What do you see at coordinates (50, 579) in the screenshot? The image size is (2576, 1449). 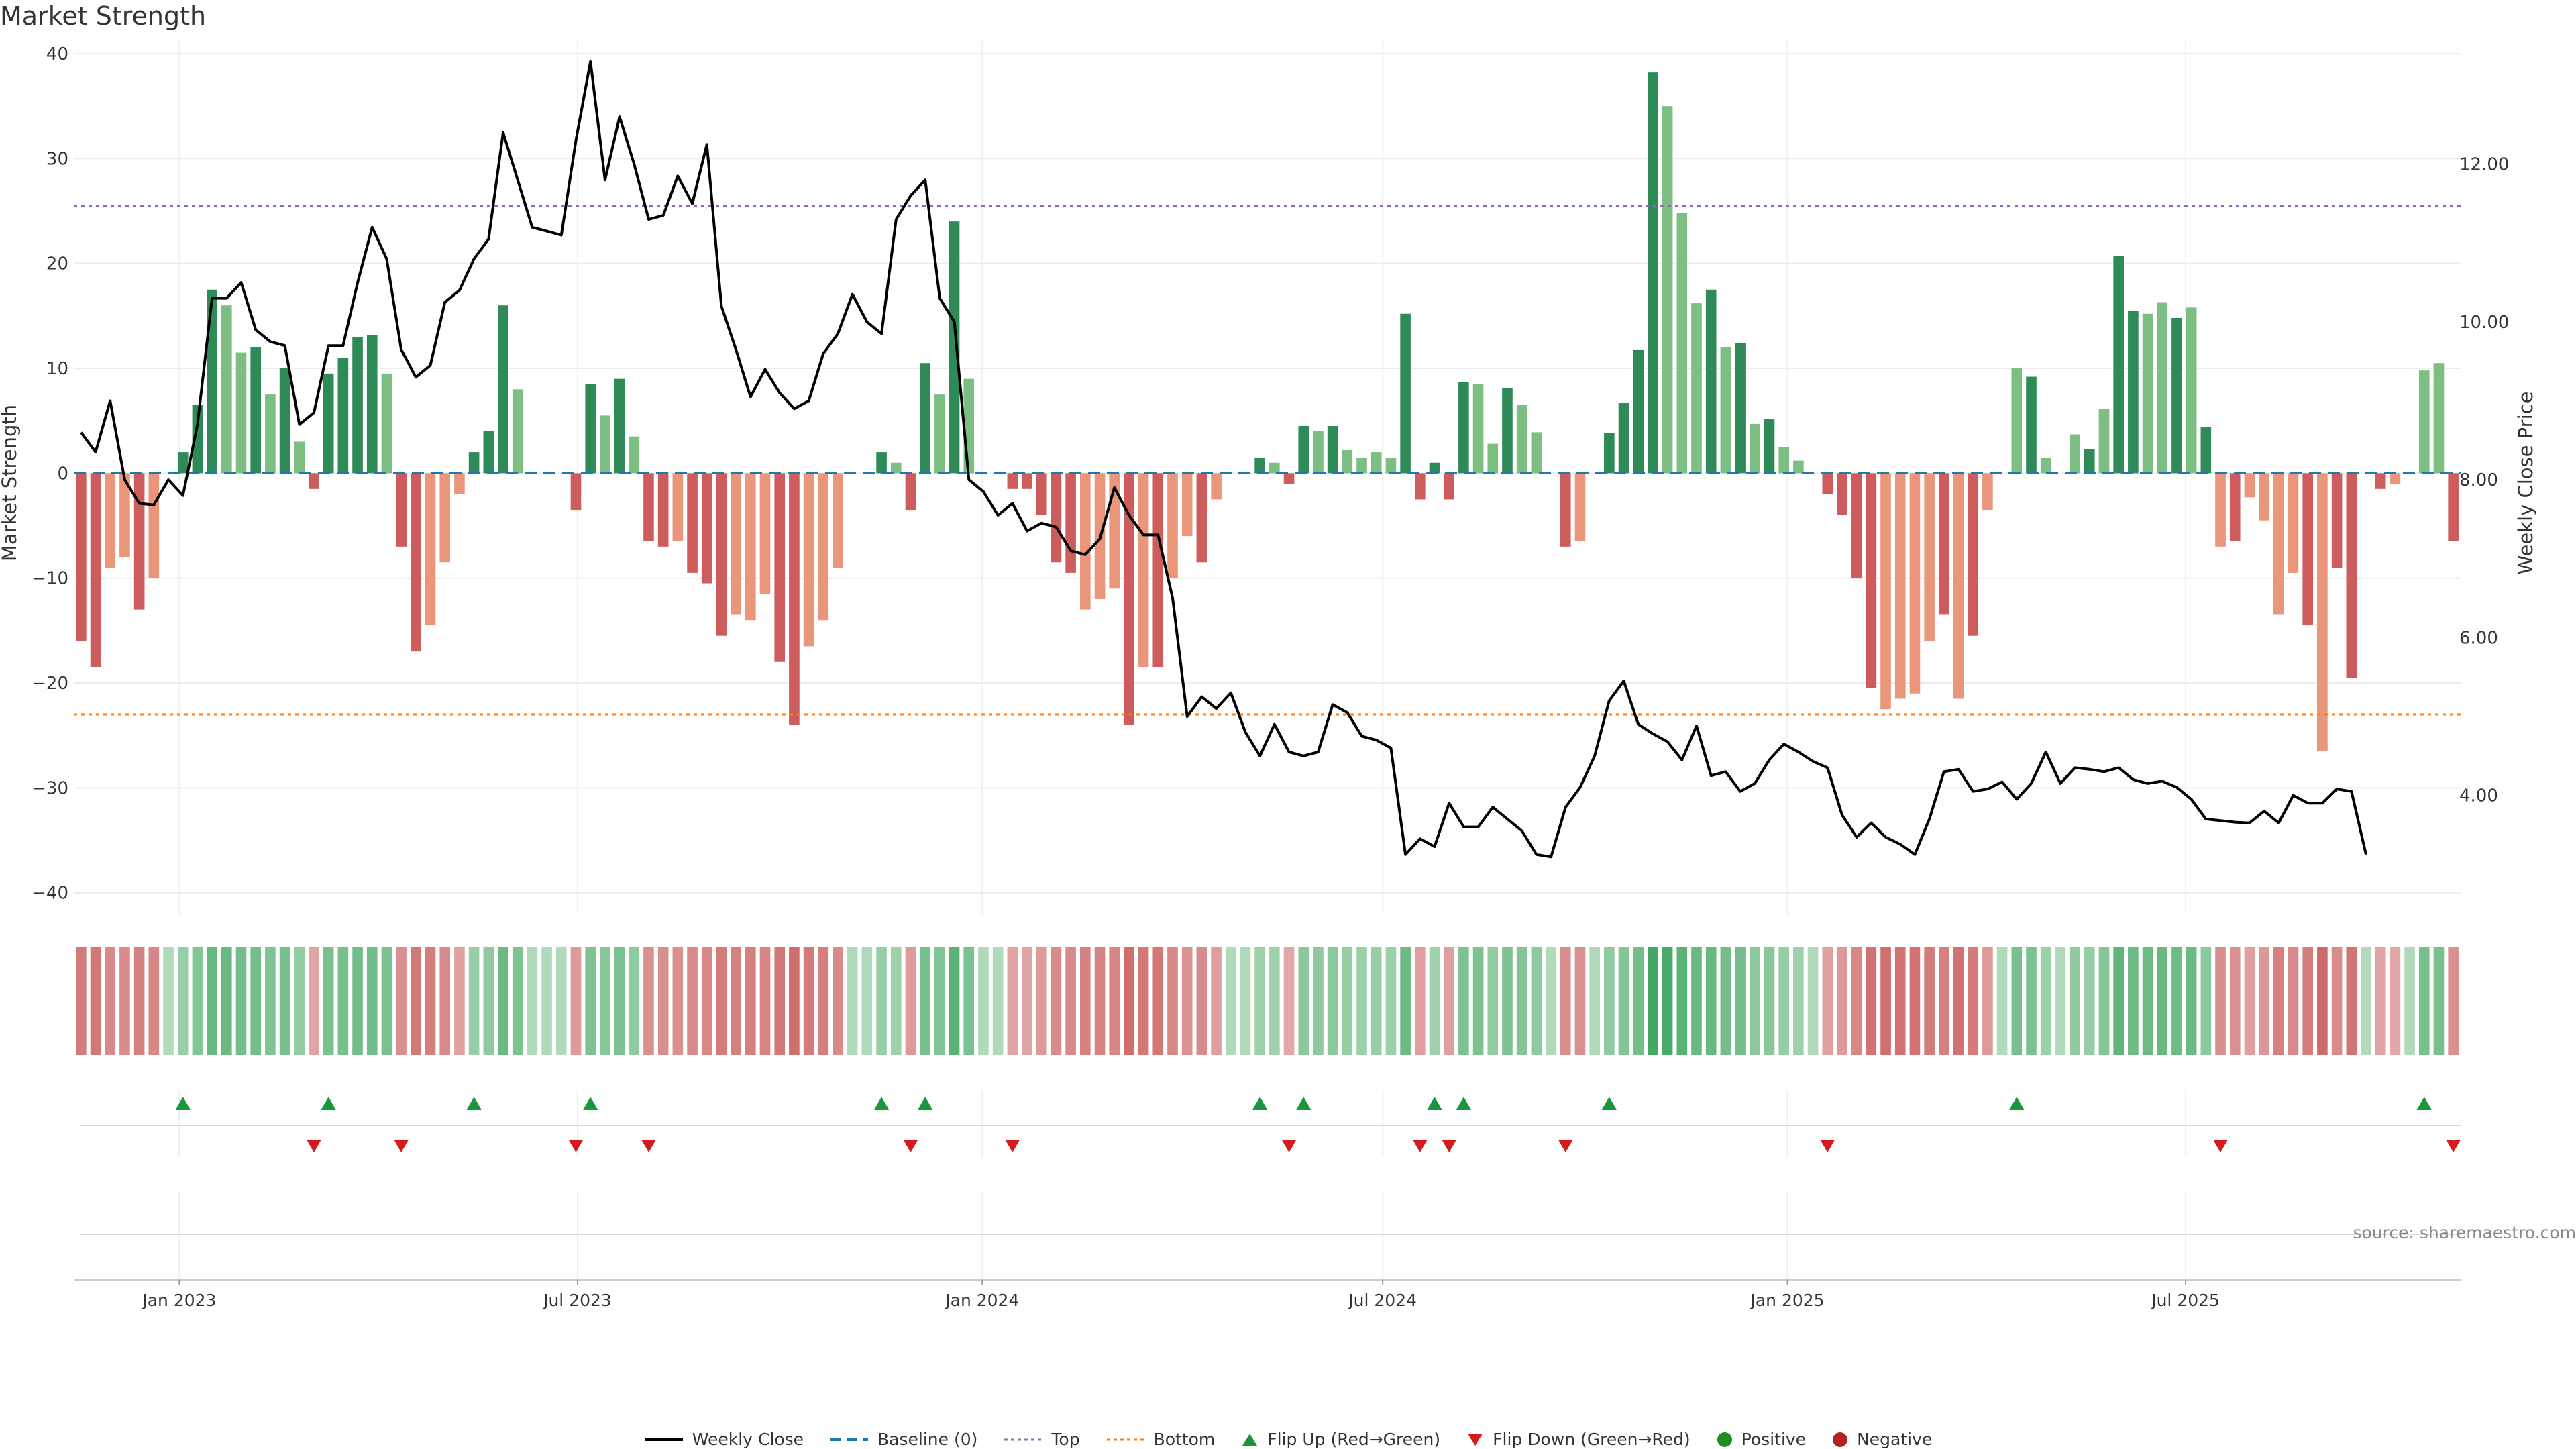 I see `left-tick-label: −10` at bounding box center [50, 579].